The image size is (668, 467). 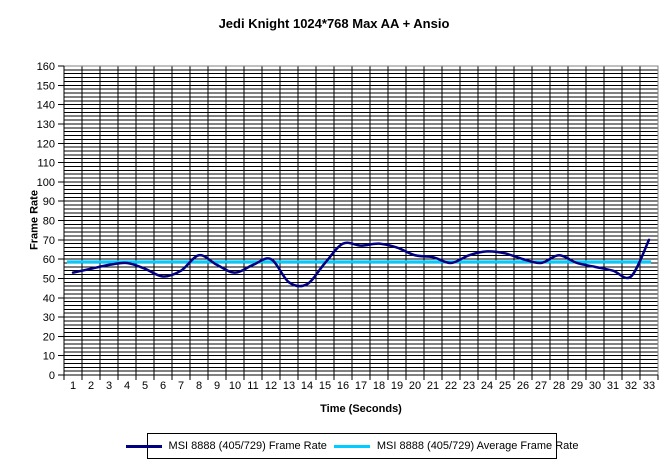 What do you see at coordinates (433, 386) in the screenshot?
I see `svg-text: 21` at bounding box center [433, 386].